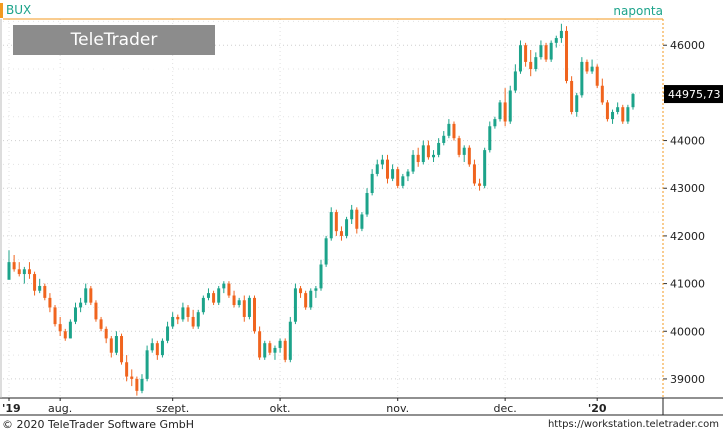 The width and height of the screenshot is (723, 434). Describe the element at coordinates (114, 70) in the screenshot. I see `watermark-product: WorkStation` at that location.